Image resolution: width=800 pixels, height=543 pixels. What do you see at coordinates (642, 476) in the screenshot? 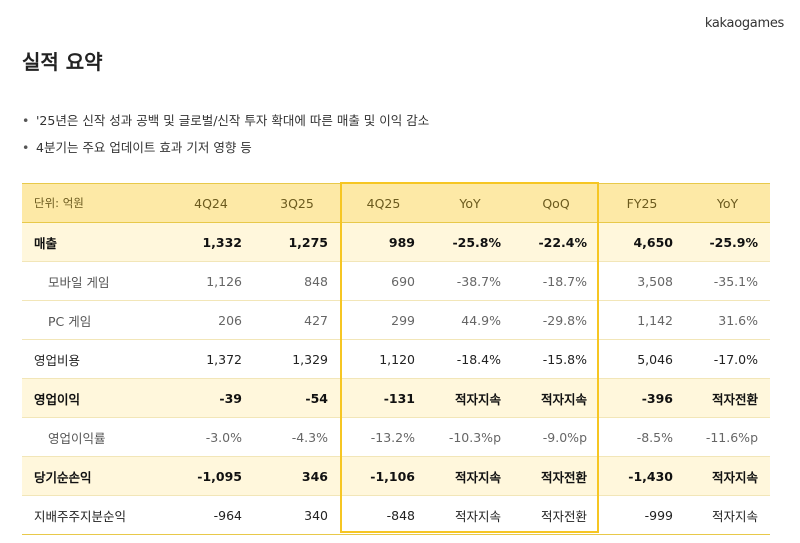
I see `table-cell: -1,430` at bounding box center [642, 476].